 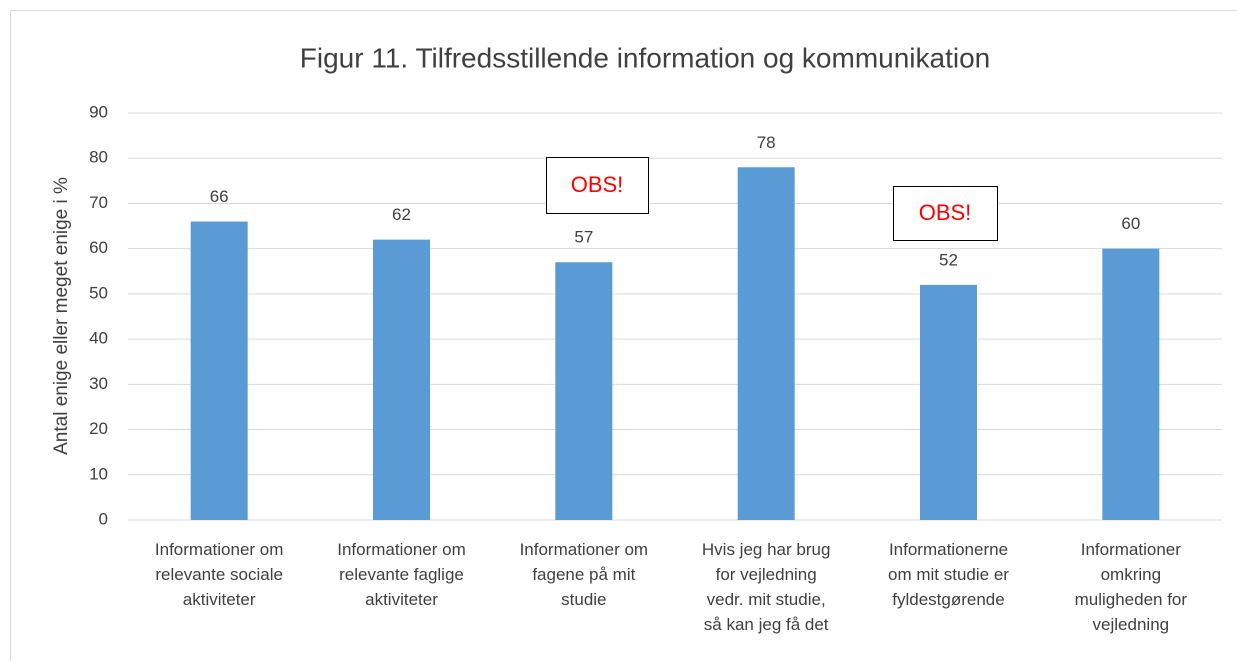 I want to click on x-tick-label: Informationer om fagene på mit studie, so click(x=584, y=574).